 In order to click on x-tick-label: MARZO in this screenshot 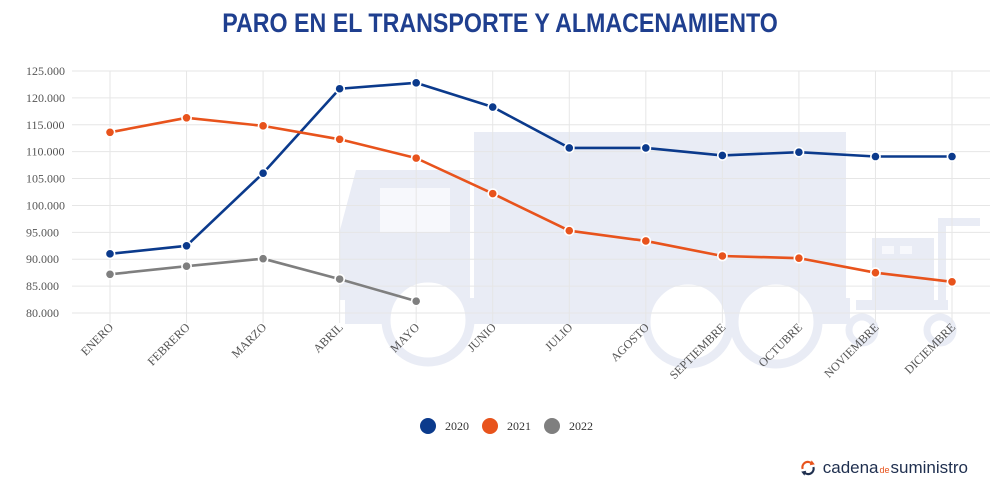, I will do `click(249, 340)`.